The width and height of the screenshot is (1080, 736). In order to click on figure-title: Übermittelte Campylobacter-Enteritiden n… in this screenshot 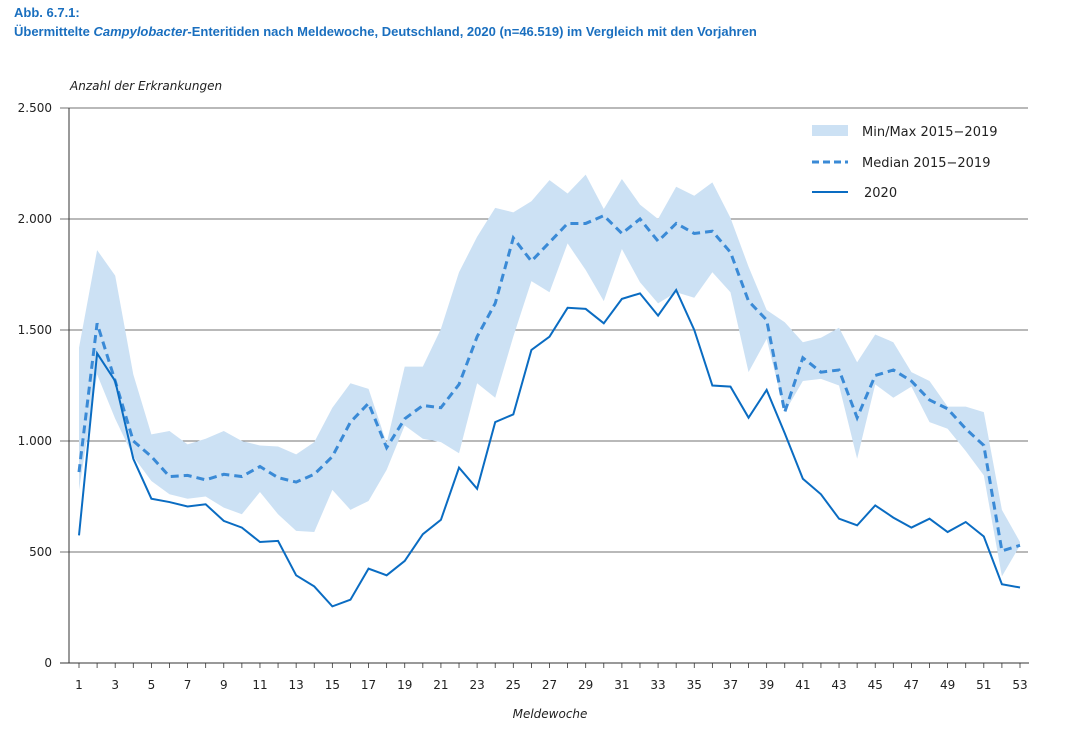, I will do `click(385, 31)`.